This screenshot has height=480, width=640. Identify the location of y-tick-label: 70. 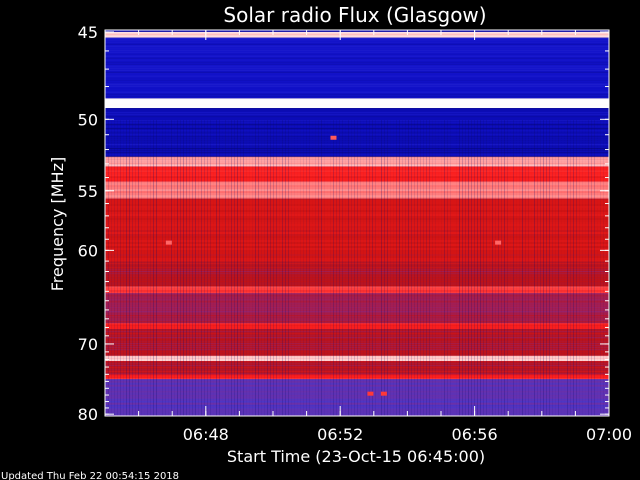
(88, 344).